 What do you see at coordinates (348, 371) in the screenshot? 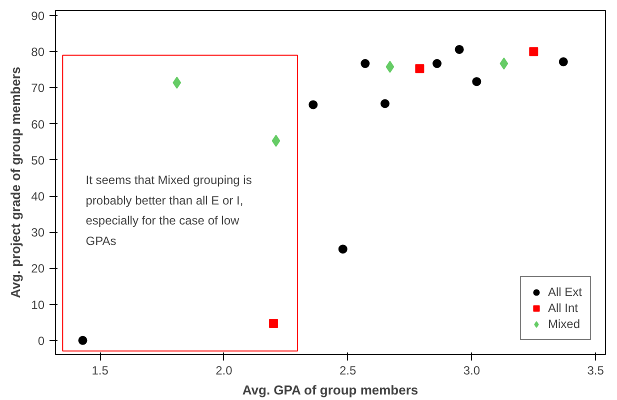
I see `x-tick-label: 2.5` at bounding box center [348, 371].